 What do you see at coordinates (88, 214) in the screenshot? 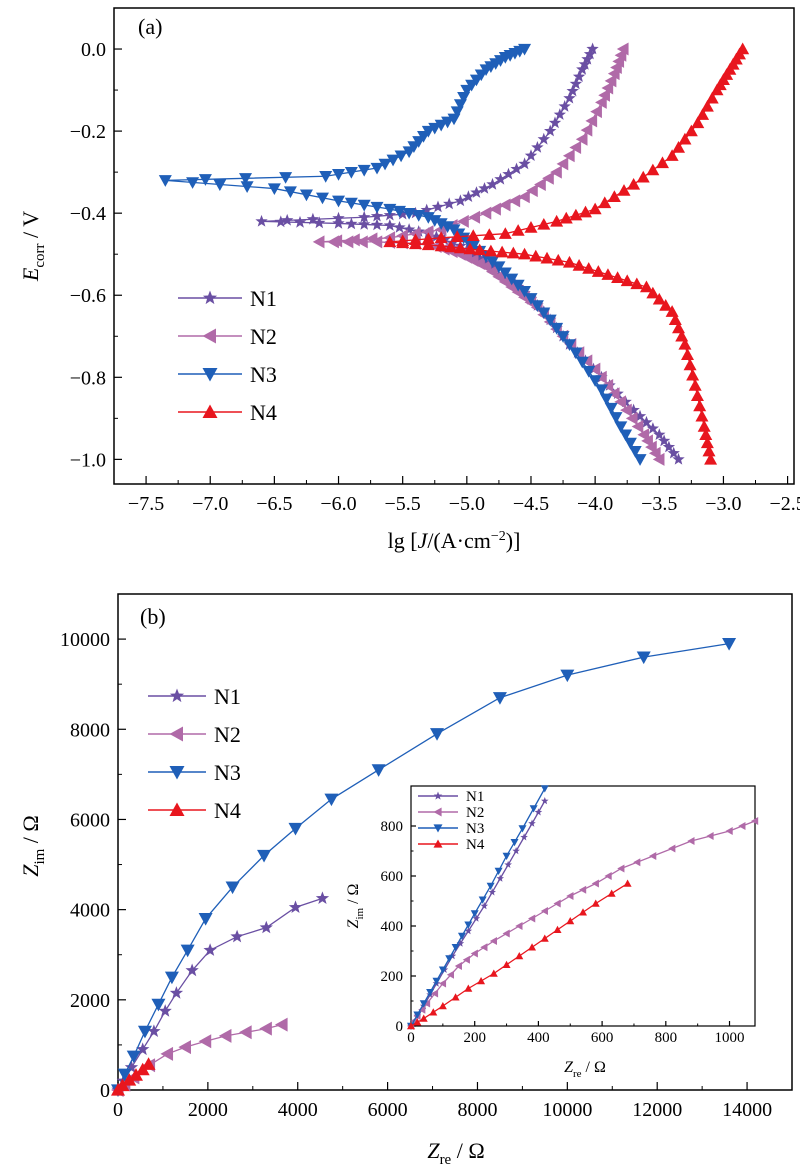
I see `panel-a-y-tick-label: −0.4` at bounding box center [88, 214].